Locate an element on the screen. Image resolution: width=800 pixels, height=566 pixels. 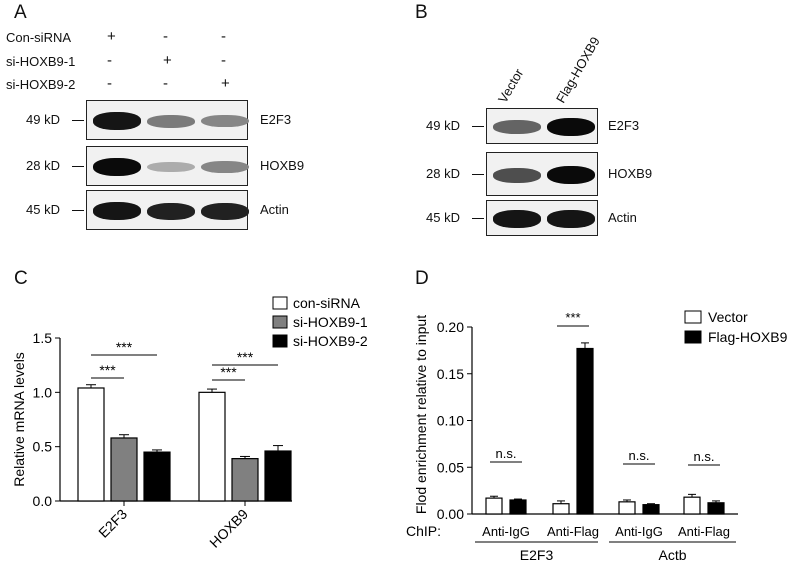
legend-label: Vector is located at coordinates (728, 317).